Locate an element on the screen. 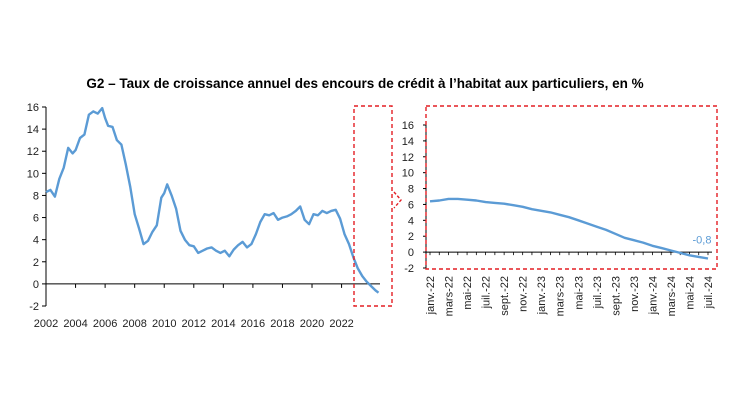  right-y-tick-label: 14 is located at coordinates (408, 142).